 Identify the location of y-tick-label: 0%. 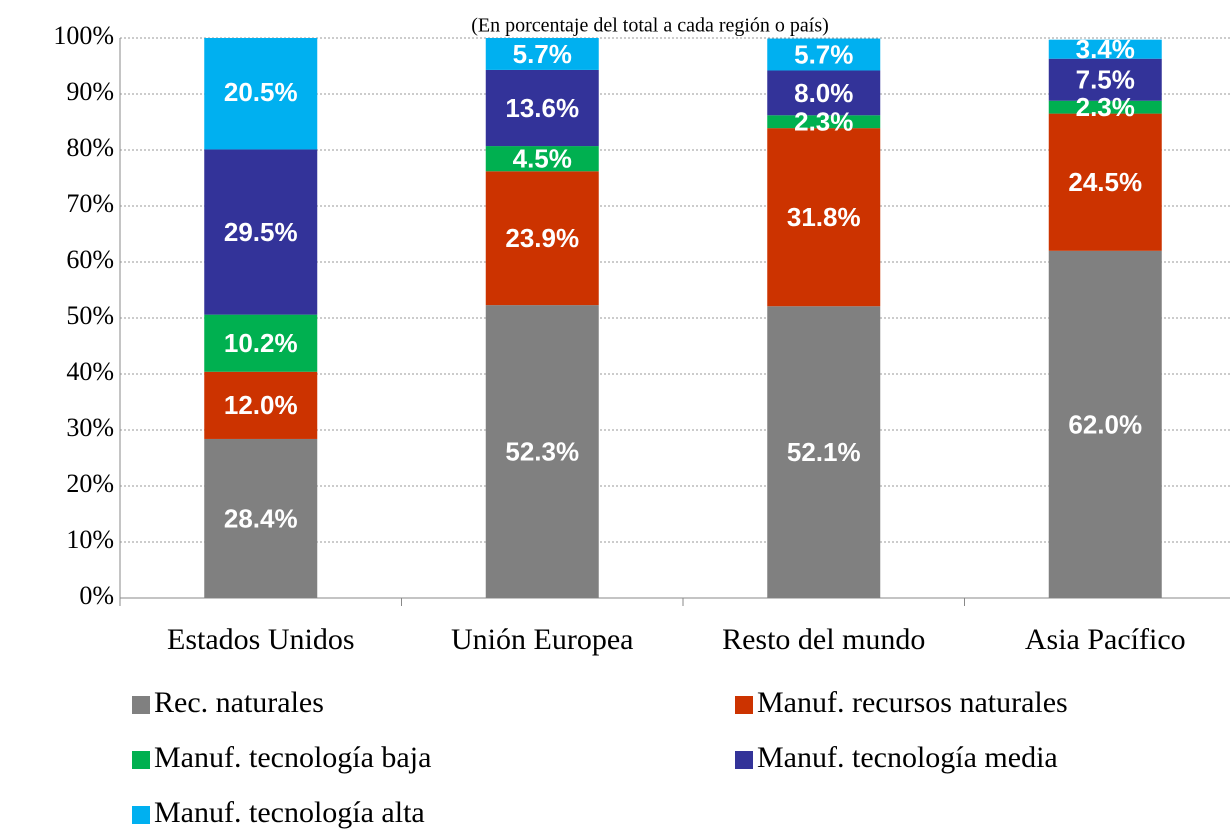
(96, 595).